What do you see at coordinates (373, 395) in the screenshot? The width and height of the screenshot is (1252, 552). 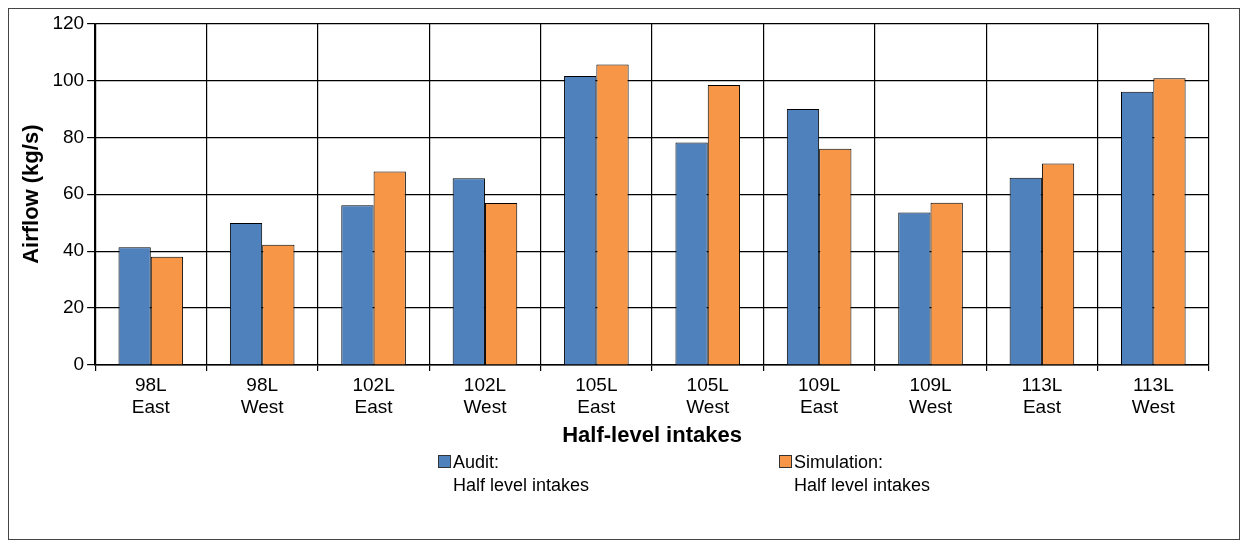 I see `x-tick-label: 102L East` at bounding box center [373, 395].